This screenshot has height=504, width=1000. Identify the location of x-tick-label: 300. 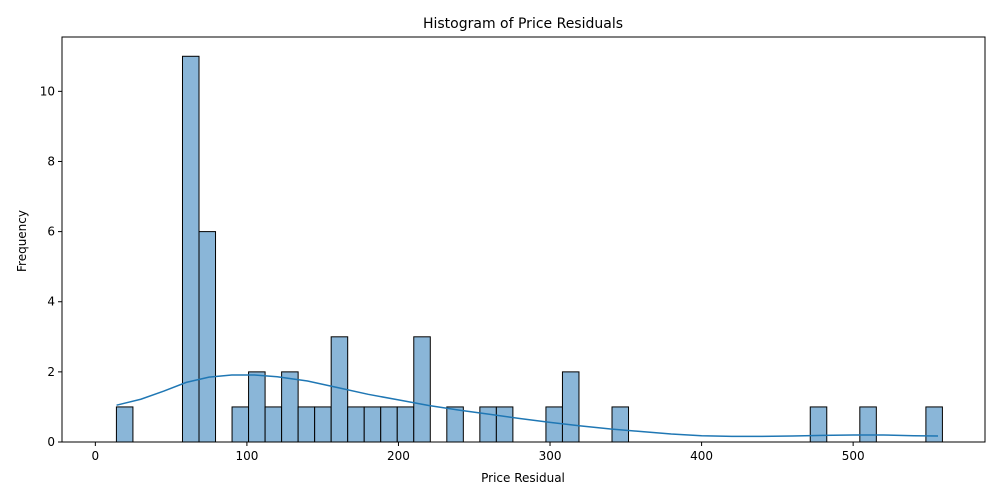
(550, 456).